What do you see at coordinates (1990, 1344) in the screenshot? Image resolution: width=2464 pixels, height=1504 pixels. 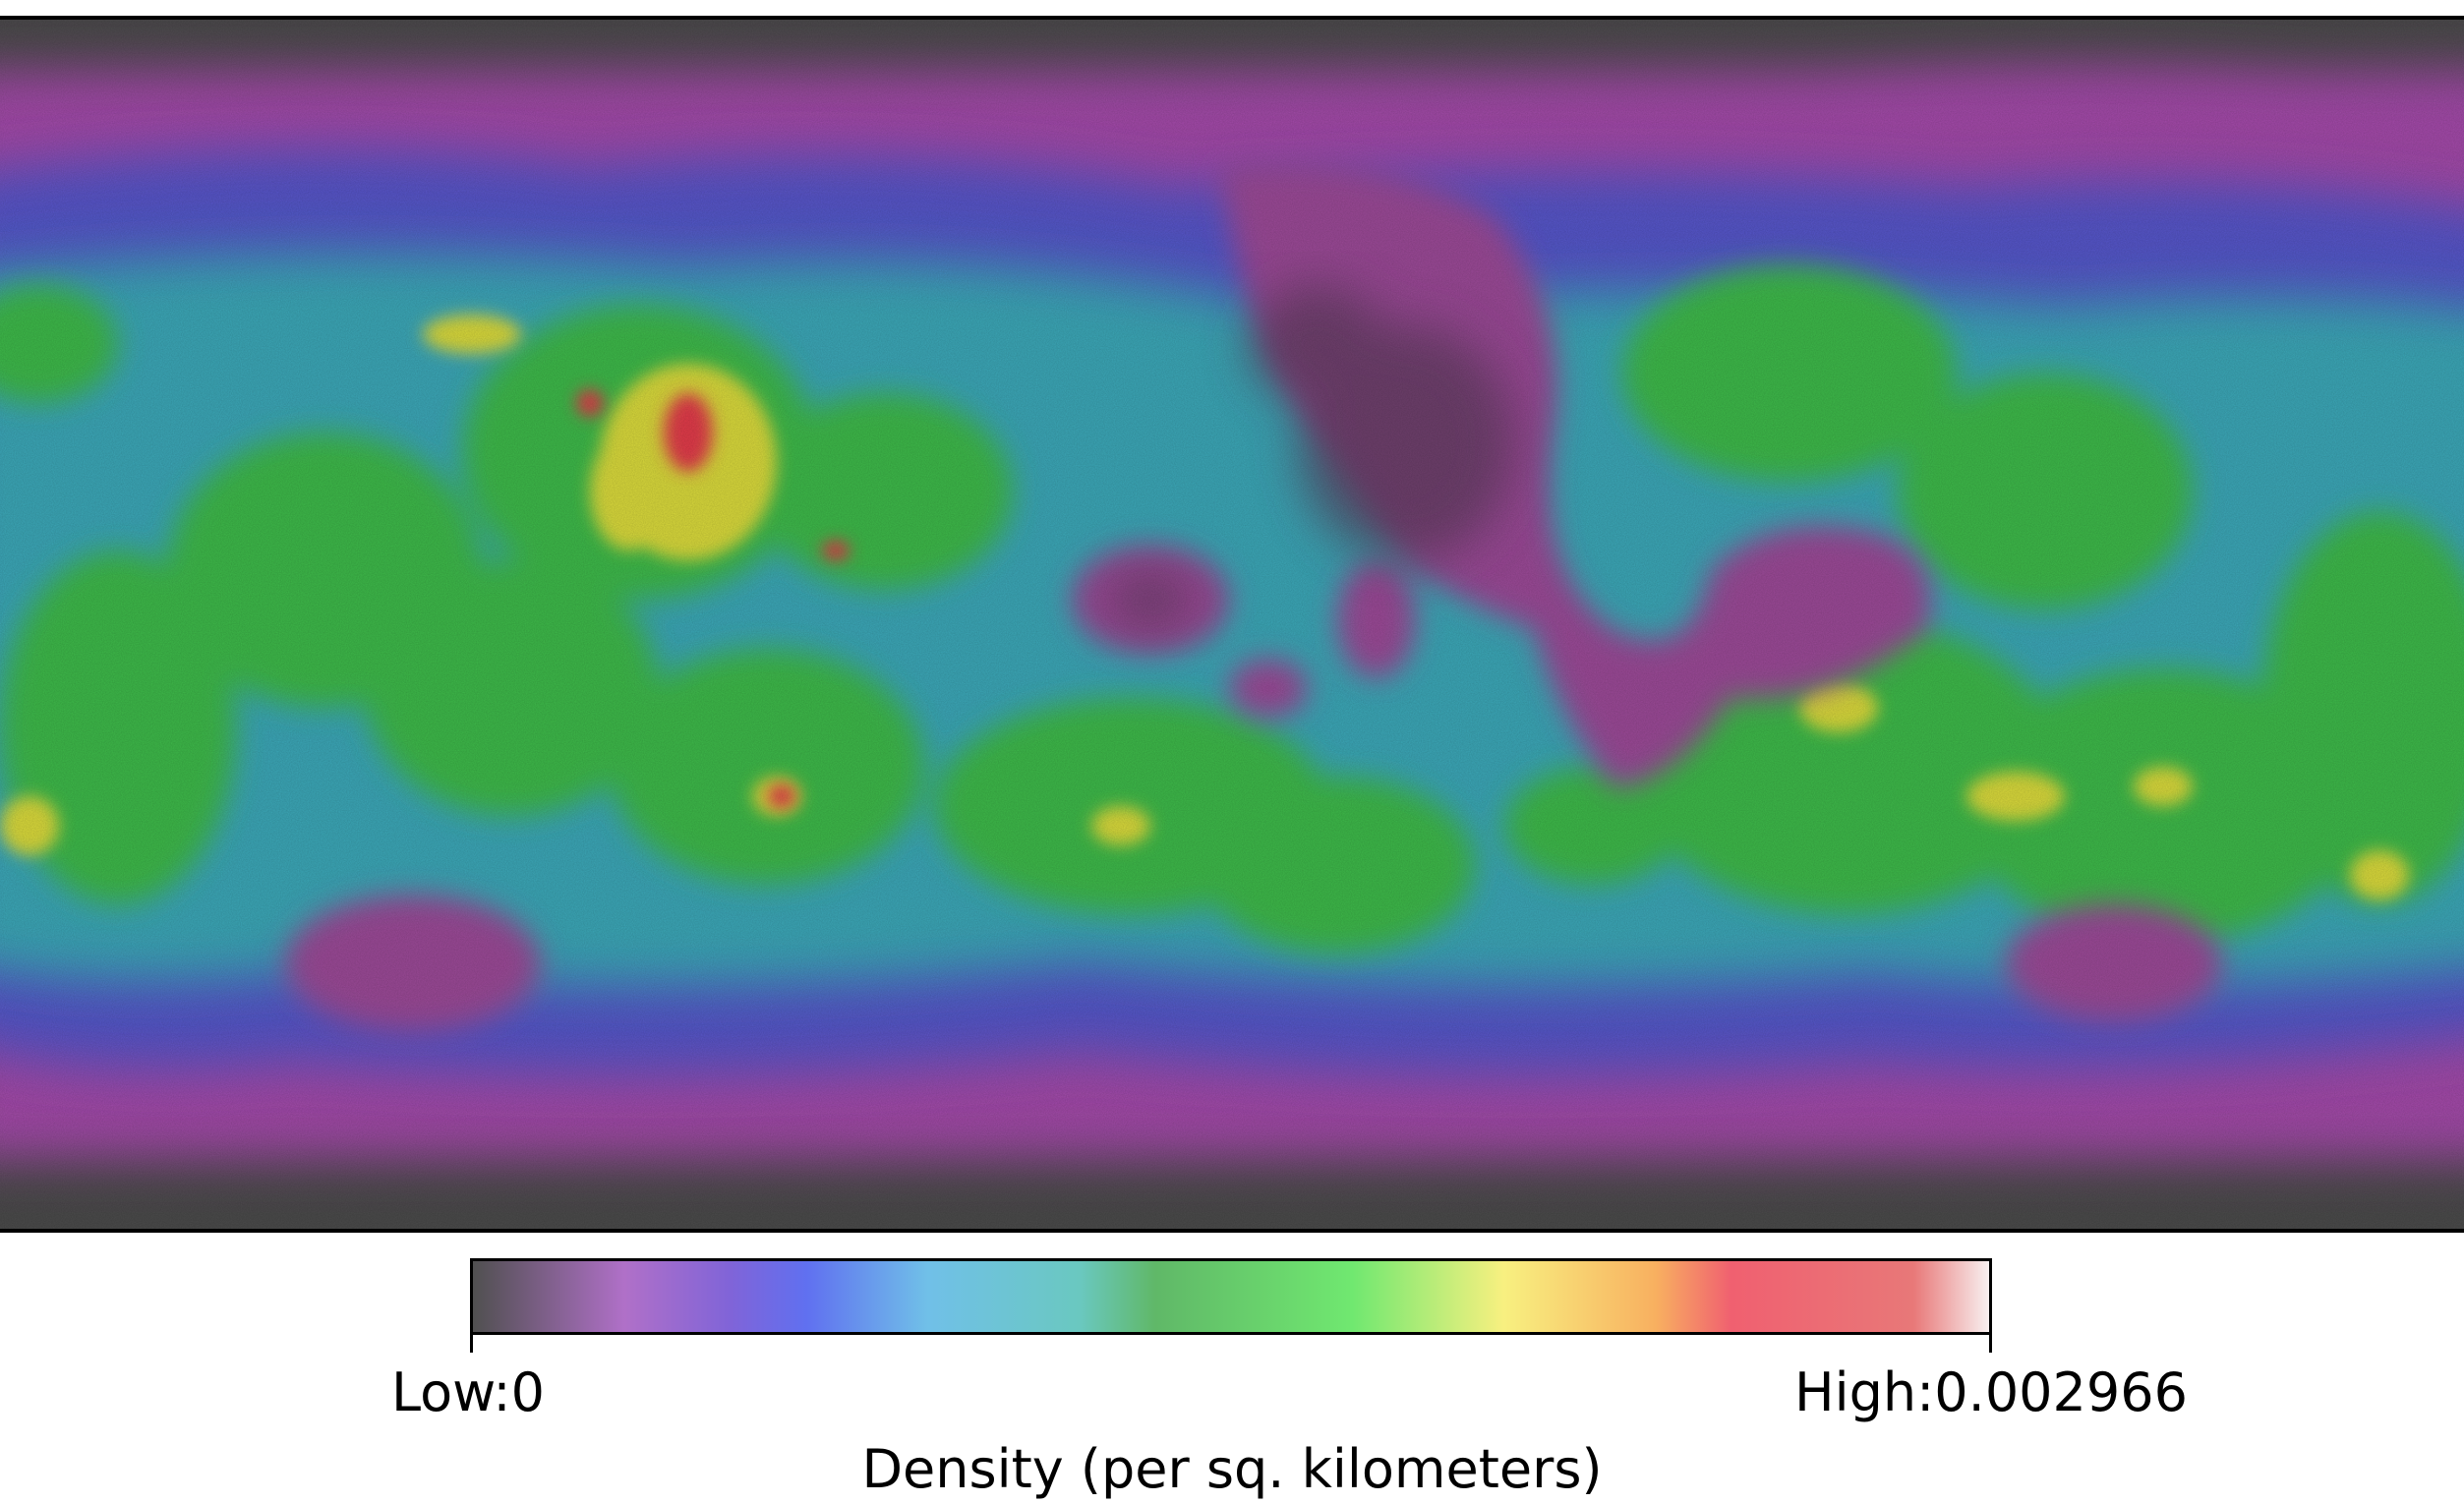 I see `colorbar-tick-high` at bounding box center [1990, 1344].